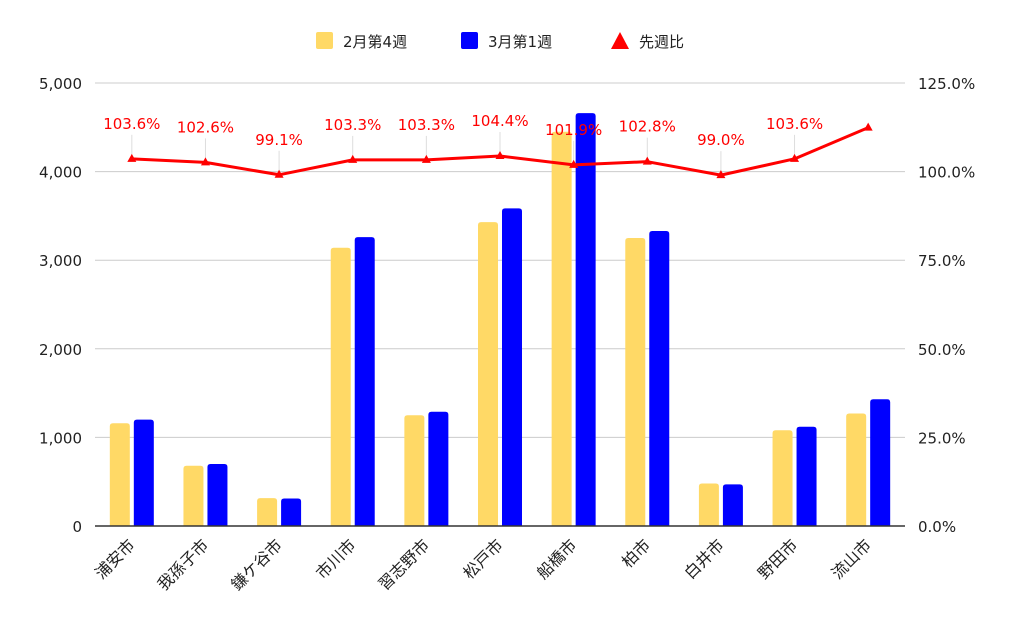 The image size is (1024, 633). What do you see at coordinates (585, 320) in the screenshot?
I see `bar-3月第1週-船橋市` at bounding box center [585, 320].